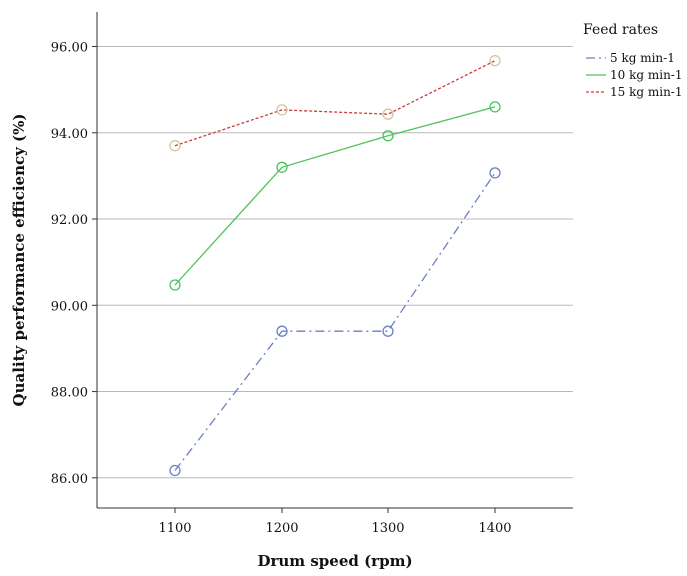  Describe the element at coordinates (620, 30) in the screenshot. I see `legend-title: Feed rates` at that location.